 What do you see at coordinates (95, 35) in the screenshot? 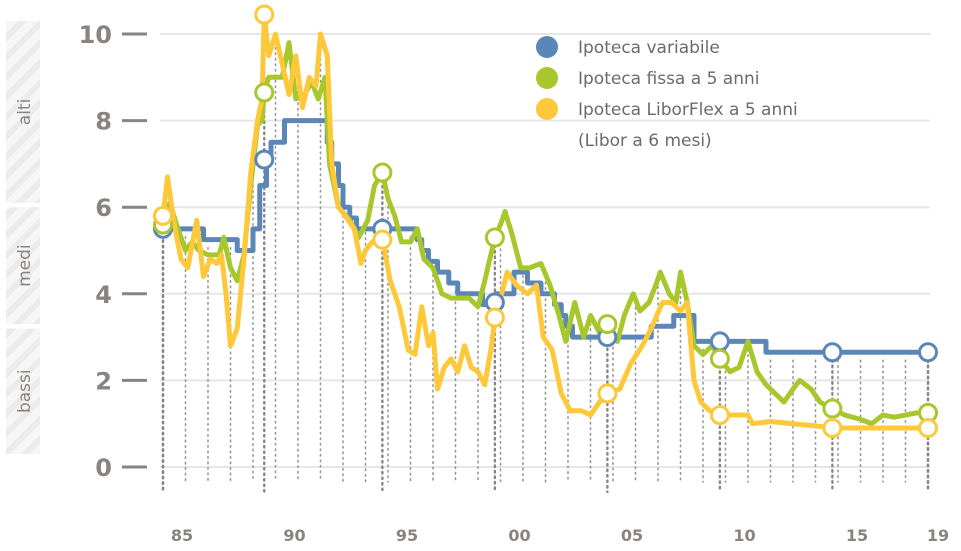
I see `y-tick-label: 10` at bounding box center [95, 35].